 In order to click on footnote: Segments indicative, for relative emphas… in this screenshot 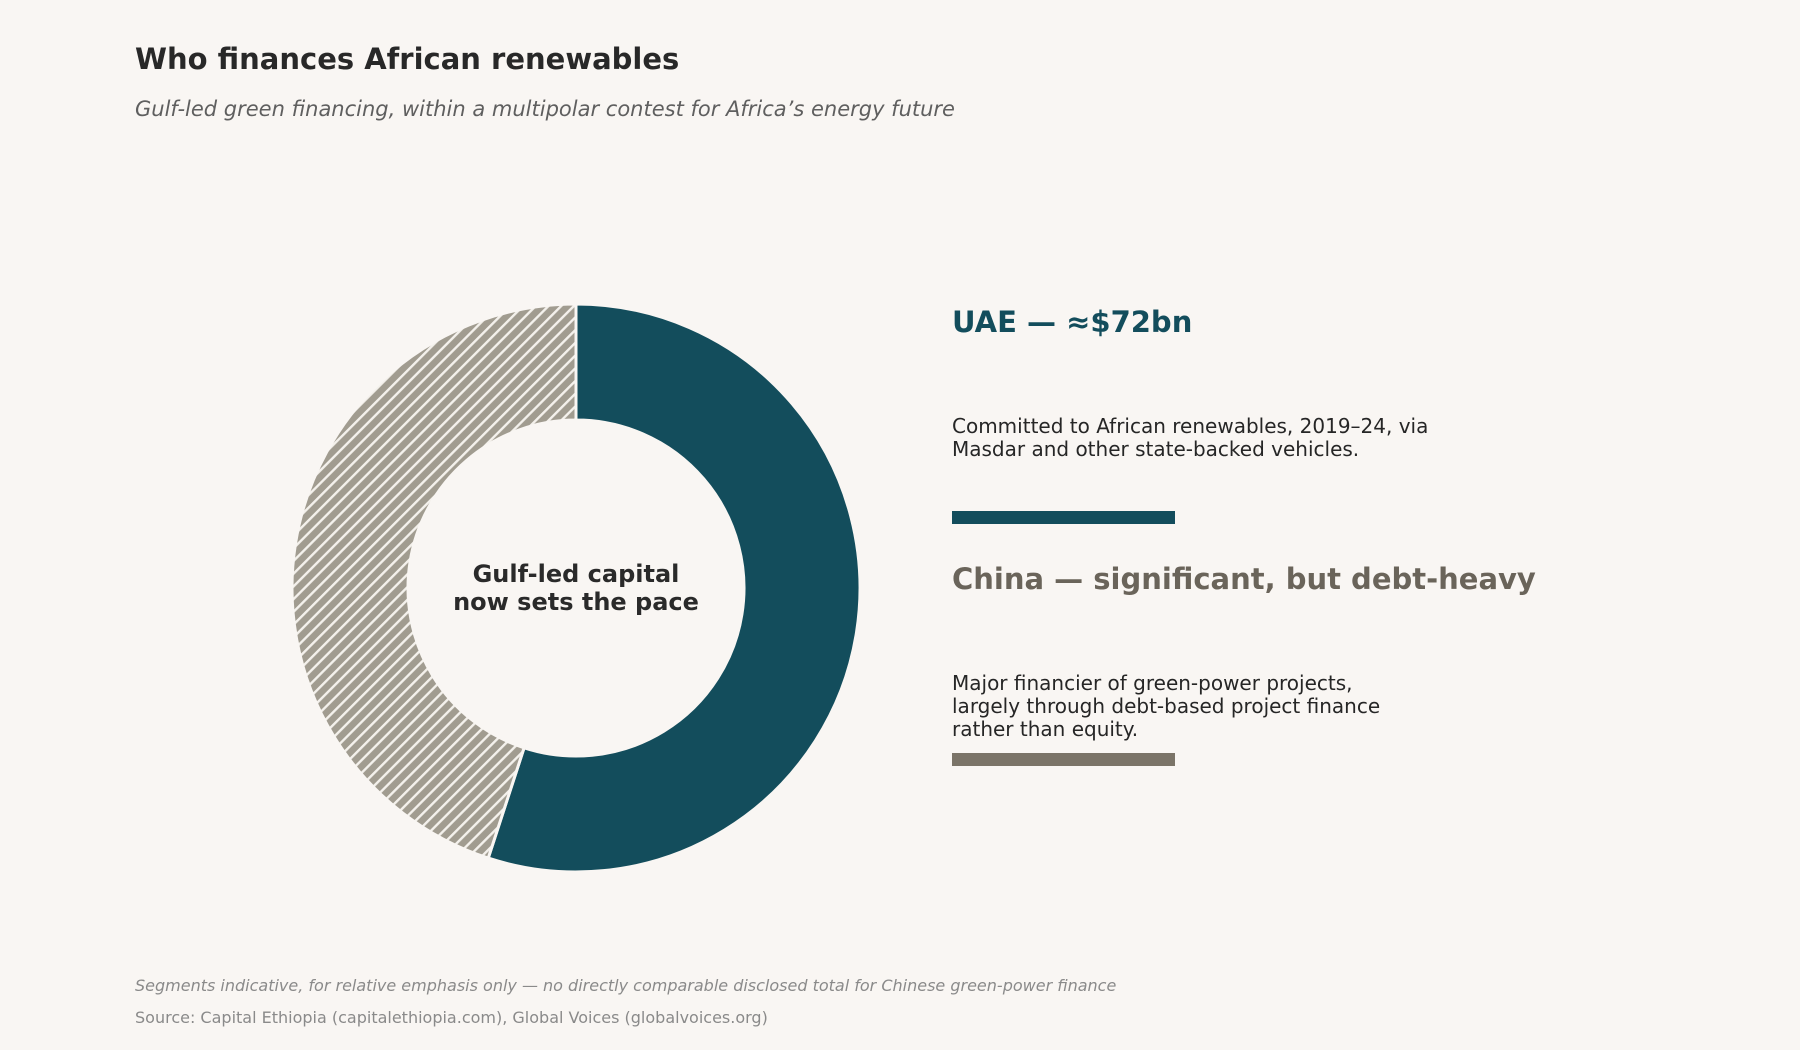, I will do `click(626, 985)`.